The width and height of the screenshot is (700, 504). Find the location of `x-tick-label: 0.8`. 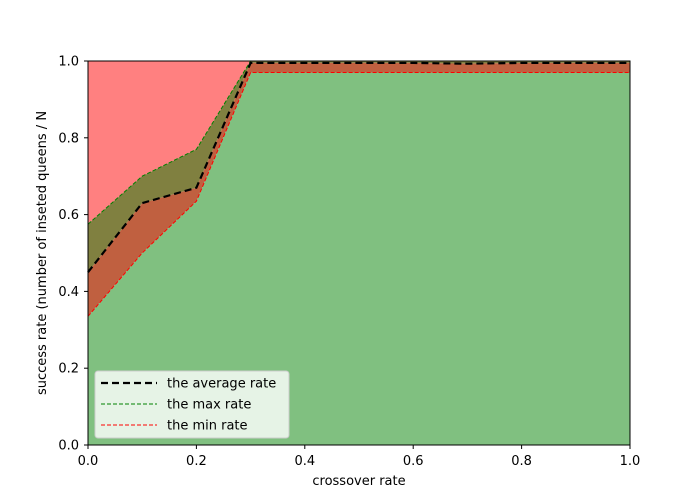

x-tick-label: 0.8 is located at coordinates (521, 461).